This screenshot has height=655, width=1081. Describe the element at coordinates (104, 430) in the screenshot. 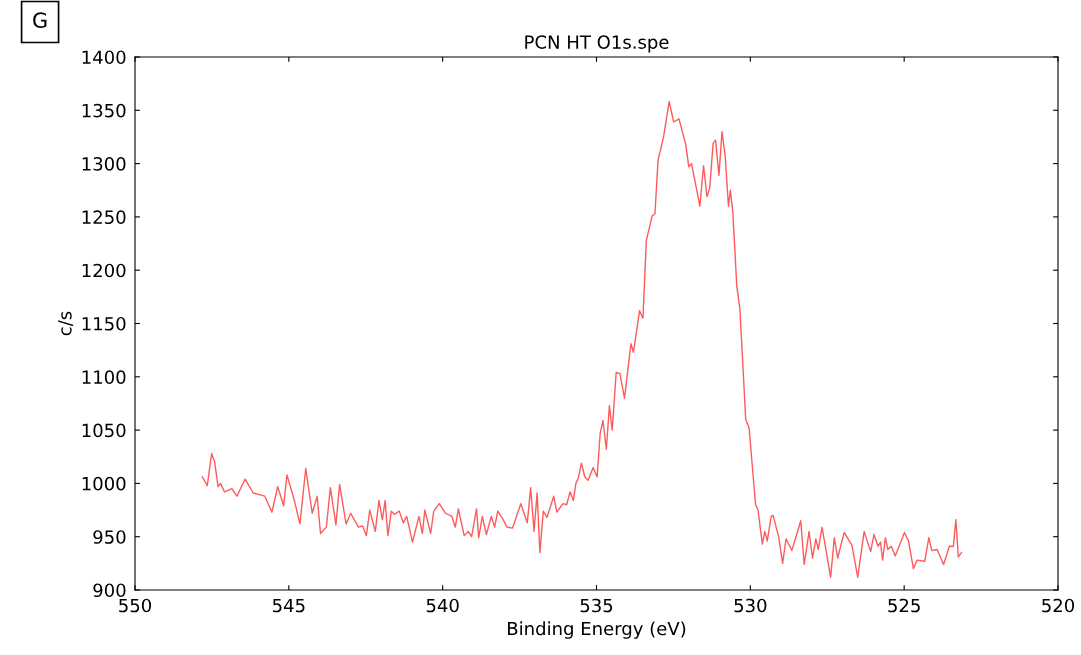

I see `y-tick-label: 1050` at that location.